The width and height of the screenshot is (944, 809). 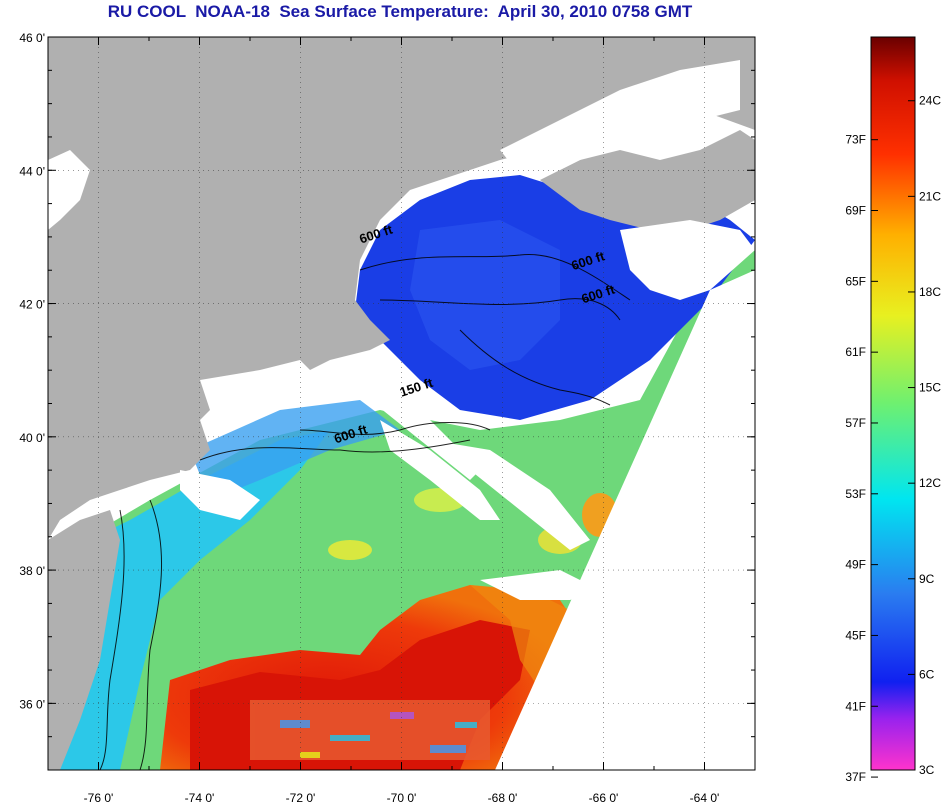 I want to click on colorbar-c-label: 24C, so click(x=930, y=101).